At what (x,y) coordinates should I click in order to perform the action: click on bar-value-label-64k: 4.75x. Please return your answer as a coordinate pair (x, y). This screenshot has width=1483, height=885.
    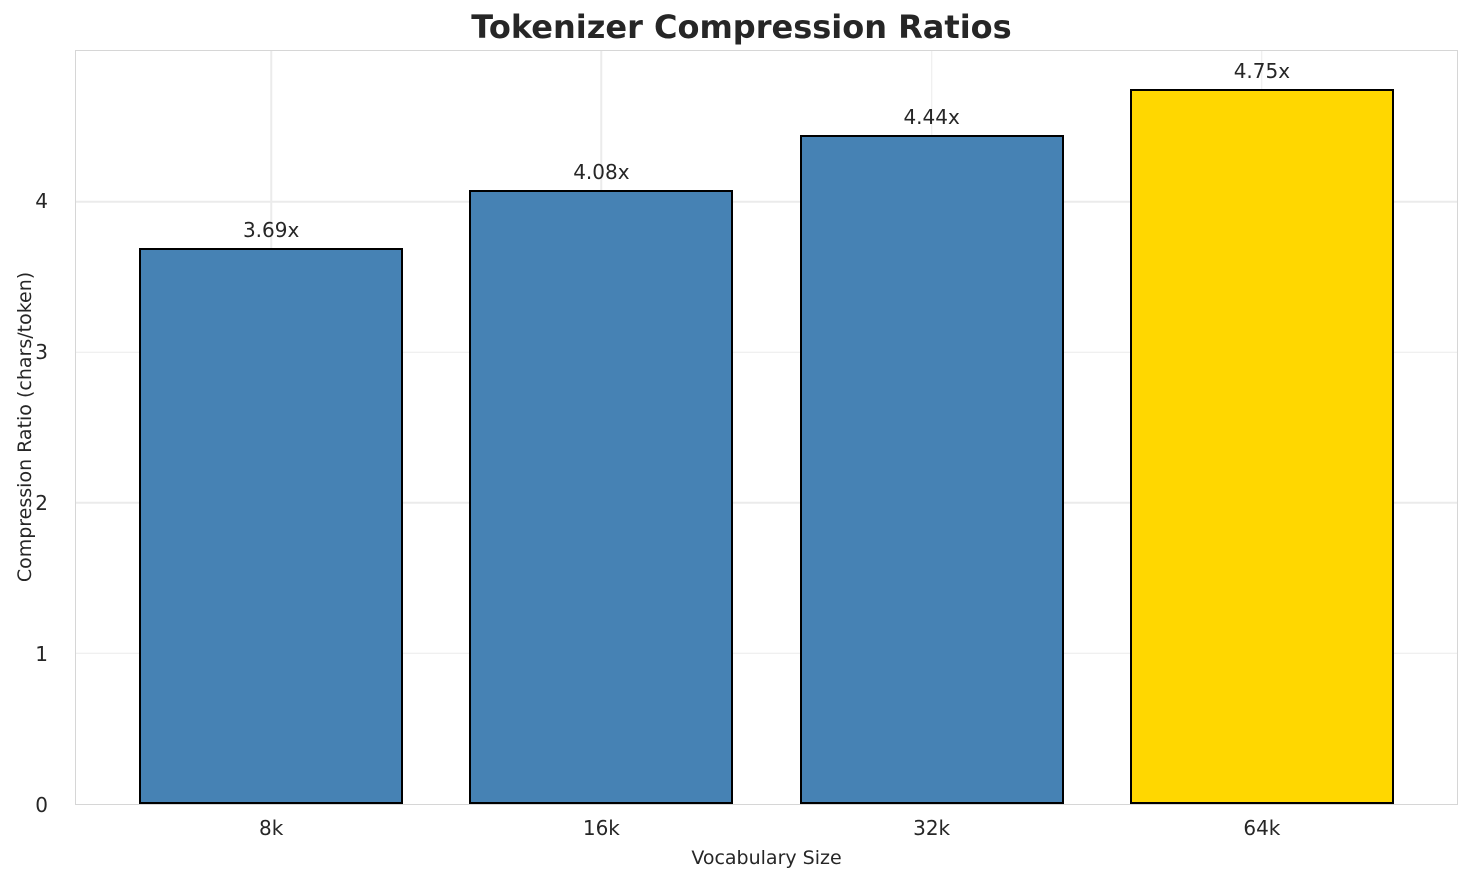
    Looking at the image, I should click on (1262, 70).